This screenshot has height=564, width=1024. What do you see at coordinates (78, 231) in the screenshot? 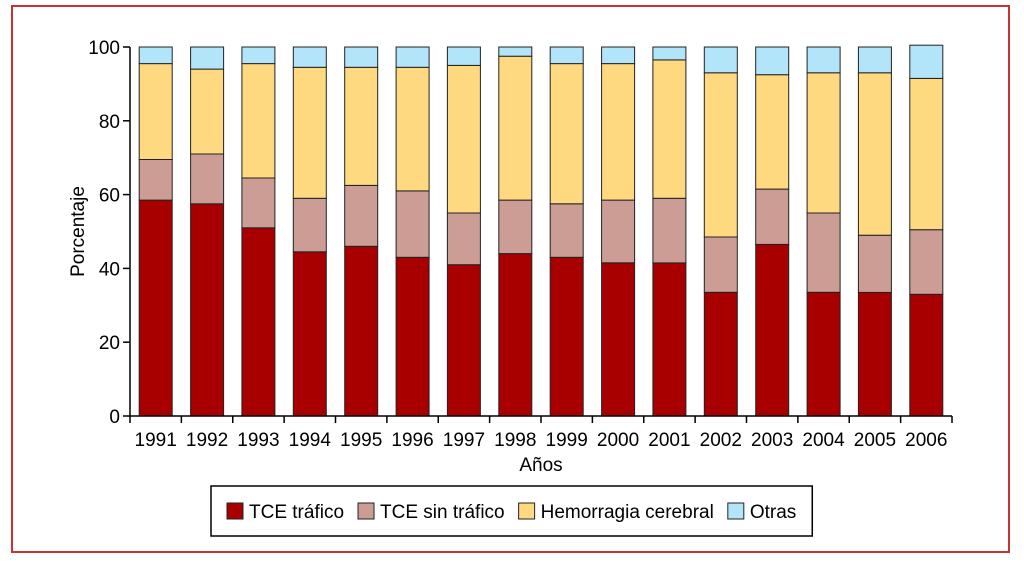
I see `y-axis-title: Porcentaje` at bounding box center [78, 231].